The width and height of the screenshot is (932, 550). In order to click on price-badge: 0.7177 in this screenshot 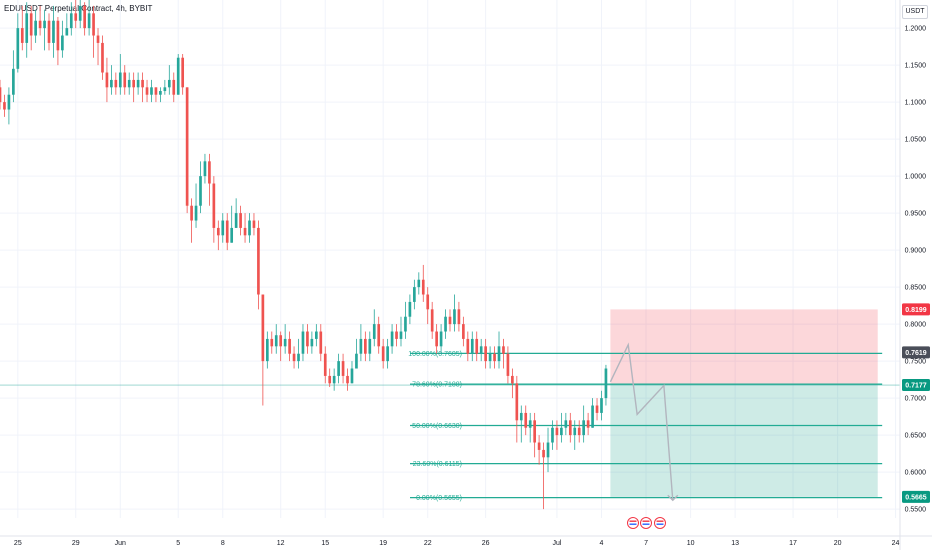, I will do `click(916, 385)`.